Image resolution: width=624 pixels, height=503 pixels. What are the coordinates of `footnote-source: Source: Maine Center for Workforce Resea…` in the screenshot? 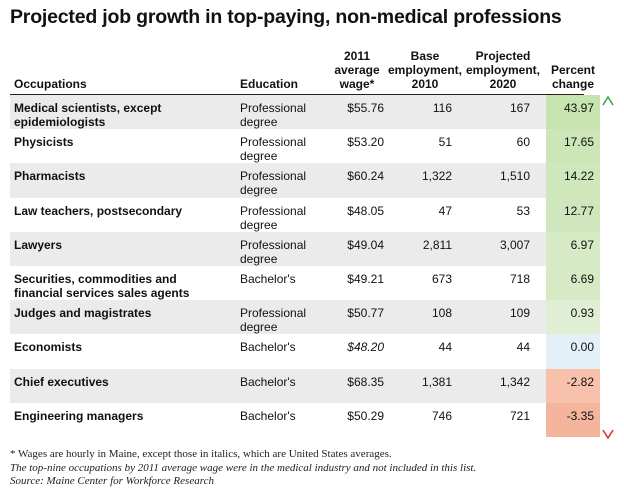 It's located at (112, 481).